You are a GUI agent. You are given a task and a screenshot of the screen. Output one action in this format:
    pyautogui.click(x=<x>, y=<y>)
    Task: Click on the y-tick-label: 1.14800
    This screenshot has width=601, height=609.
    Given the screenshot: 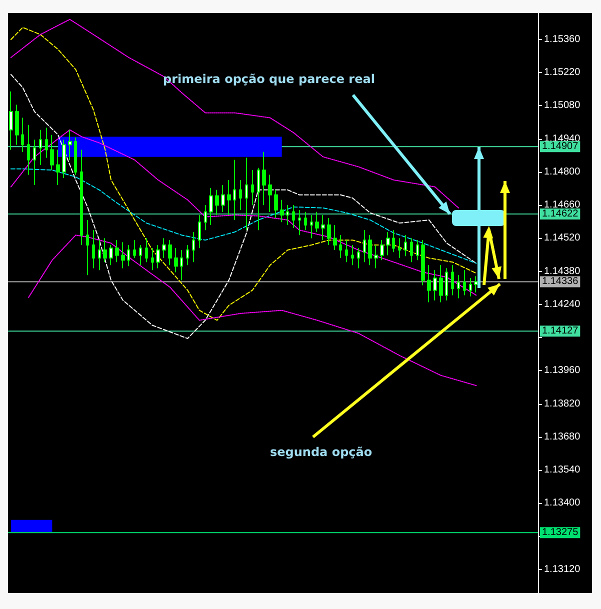 What is the action you would take?
    pyautogui.click(x=562, y=172)
    